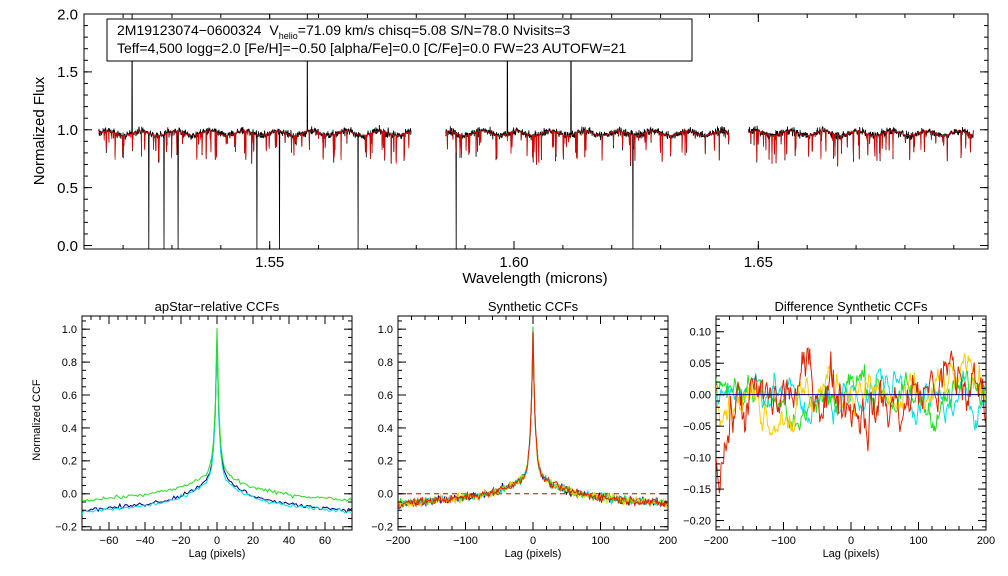 This screenshot has width=1008, height=576. I want to click on y-tick-label: 2.0, so click(67, 14).